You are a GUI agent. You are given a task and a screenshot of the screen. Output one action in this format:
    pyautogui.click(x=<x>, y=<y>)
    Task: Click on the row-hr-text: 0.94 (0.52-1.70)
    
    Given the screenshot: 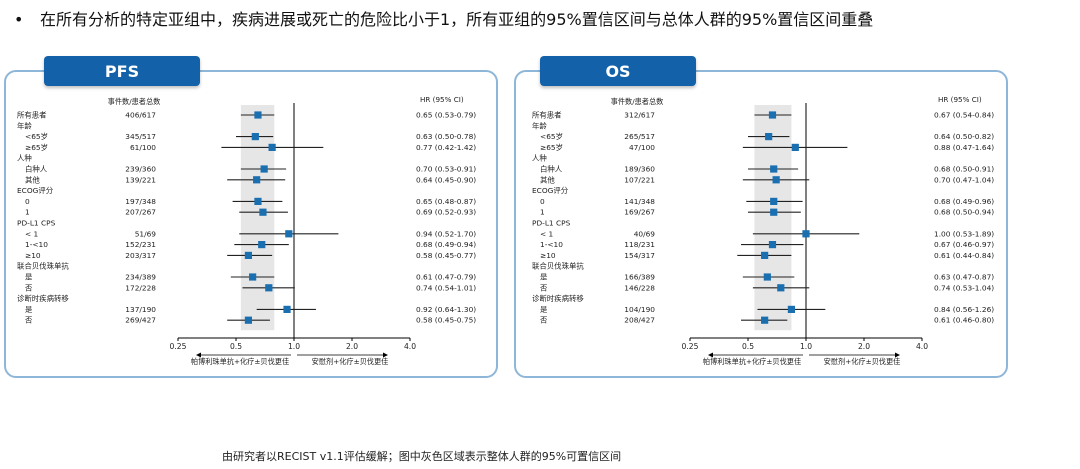 What is the action you would take?
    pyautogui.click(x=446, y=233)
    